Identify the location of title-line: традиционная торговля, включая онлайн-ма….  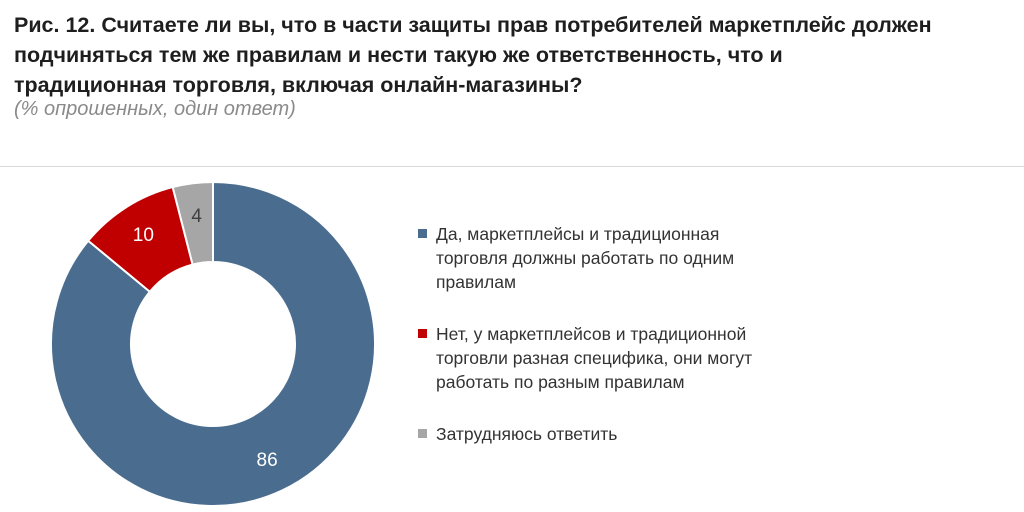
(298, 85).